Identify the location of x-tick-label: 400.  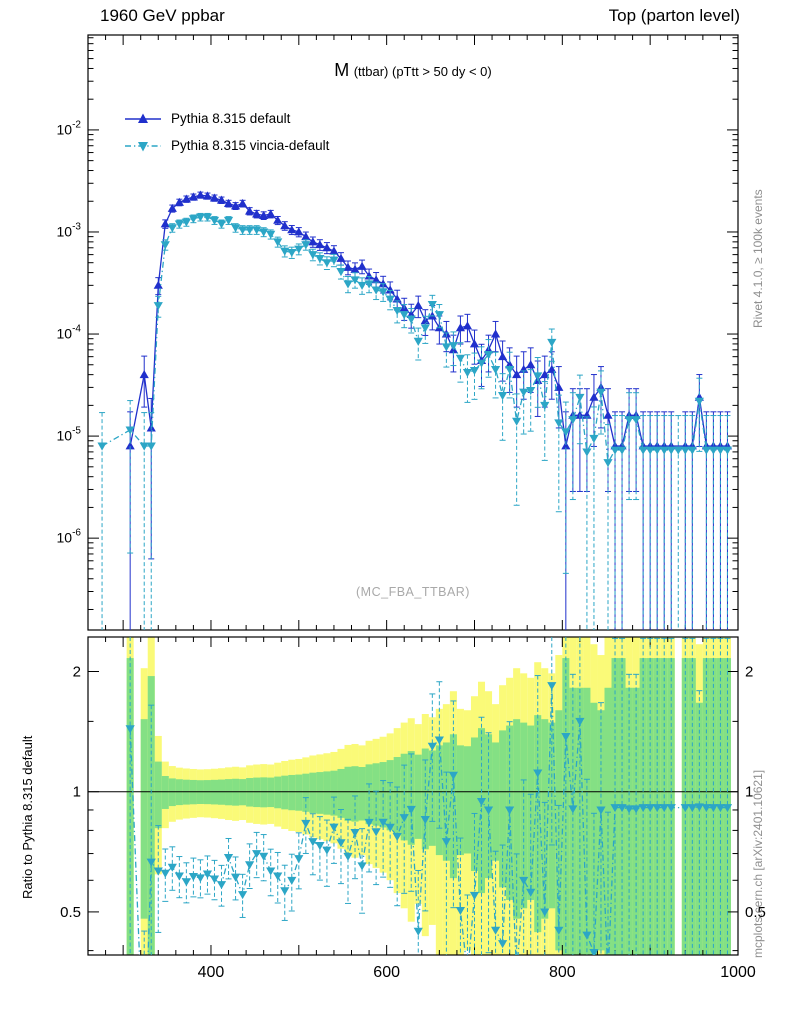
(211, 972).